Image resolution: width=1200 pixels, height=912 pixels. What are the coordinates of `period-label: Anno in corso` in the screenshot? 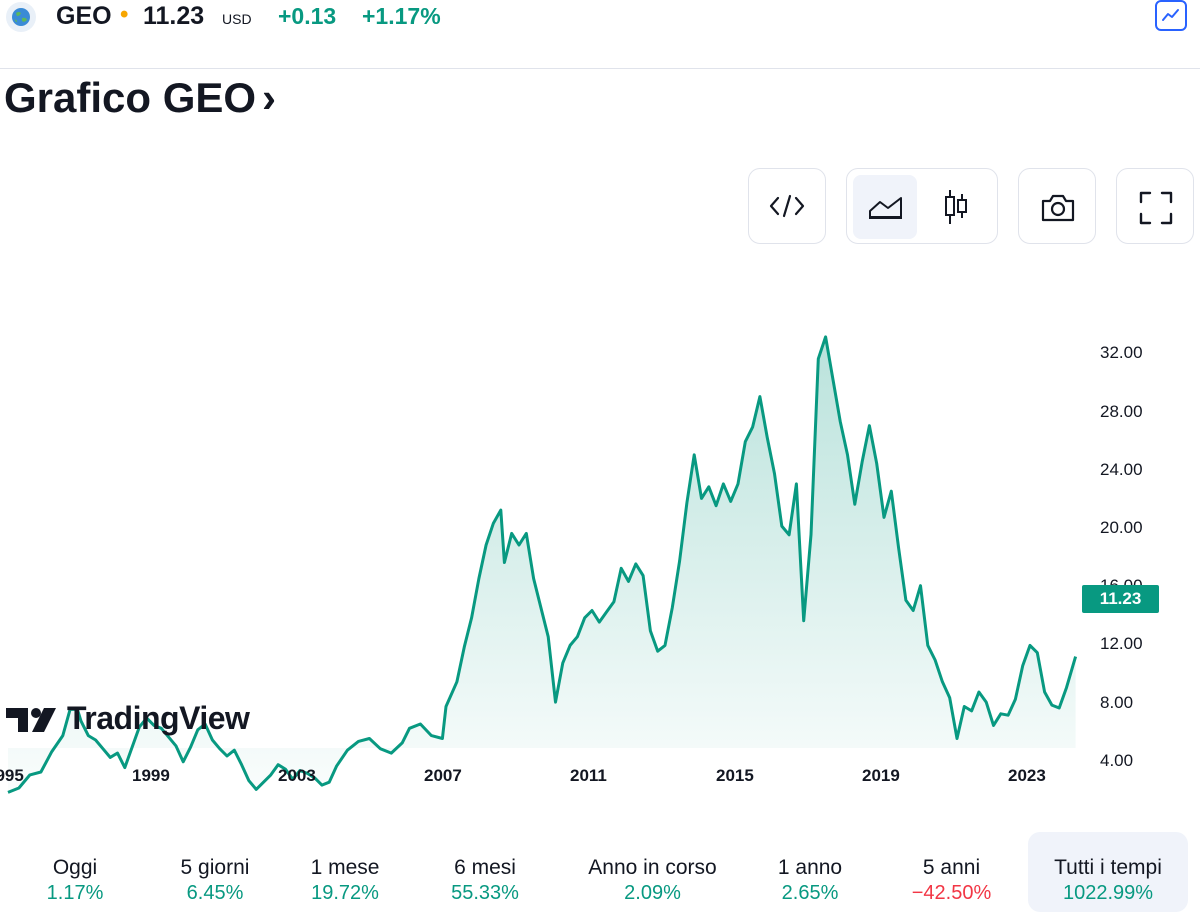 It's located at (652, 867).